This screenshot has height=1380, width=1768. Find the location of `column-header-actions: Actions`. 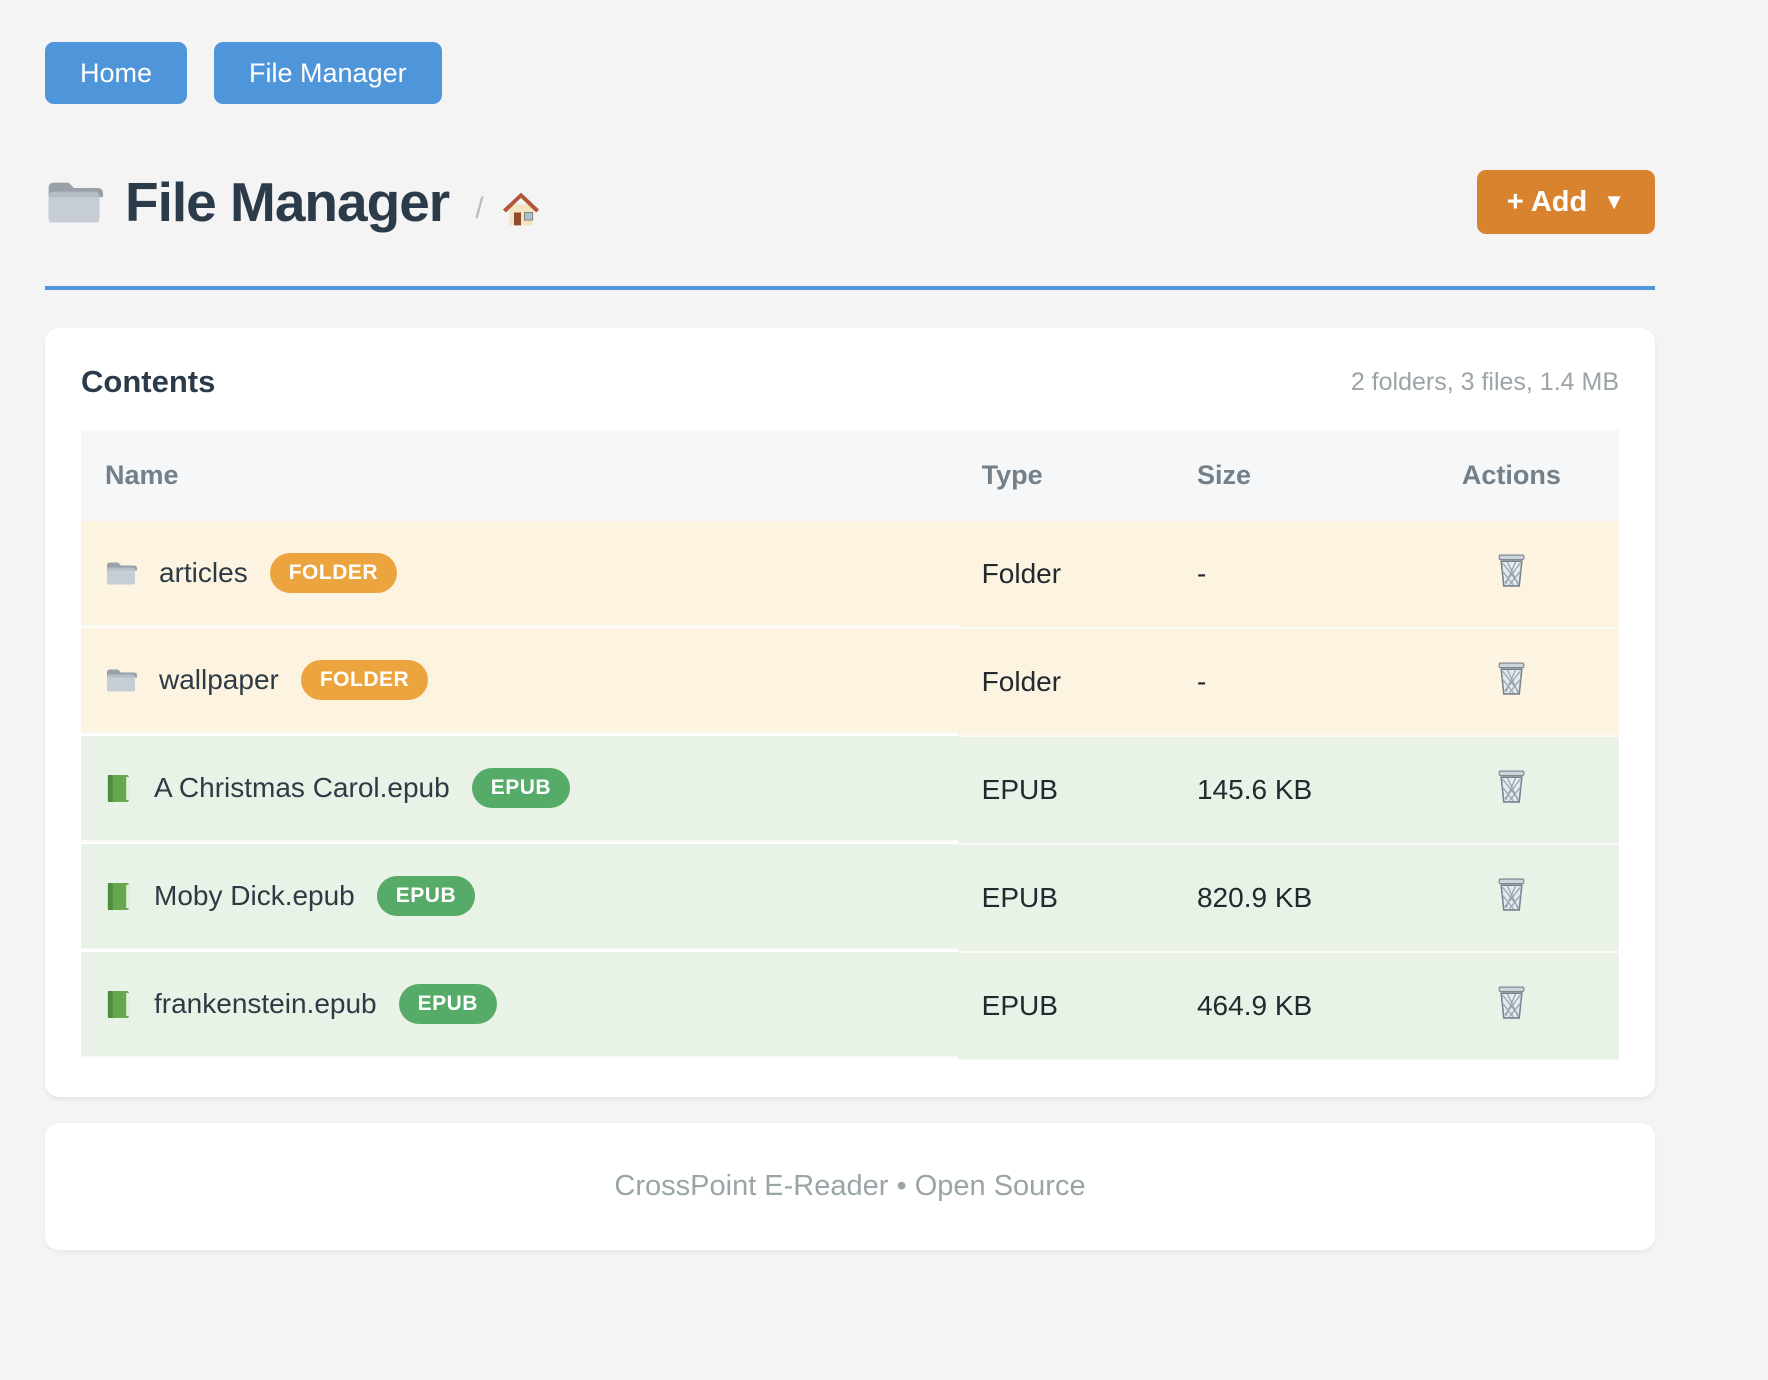

column-header-actions: Actions is located at coordinates (1511, 475).